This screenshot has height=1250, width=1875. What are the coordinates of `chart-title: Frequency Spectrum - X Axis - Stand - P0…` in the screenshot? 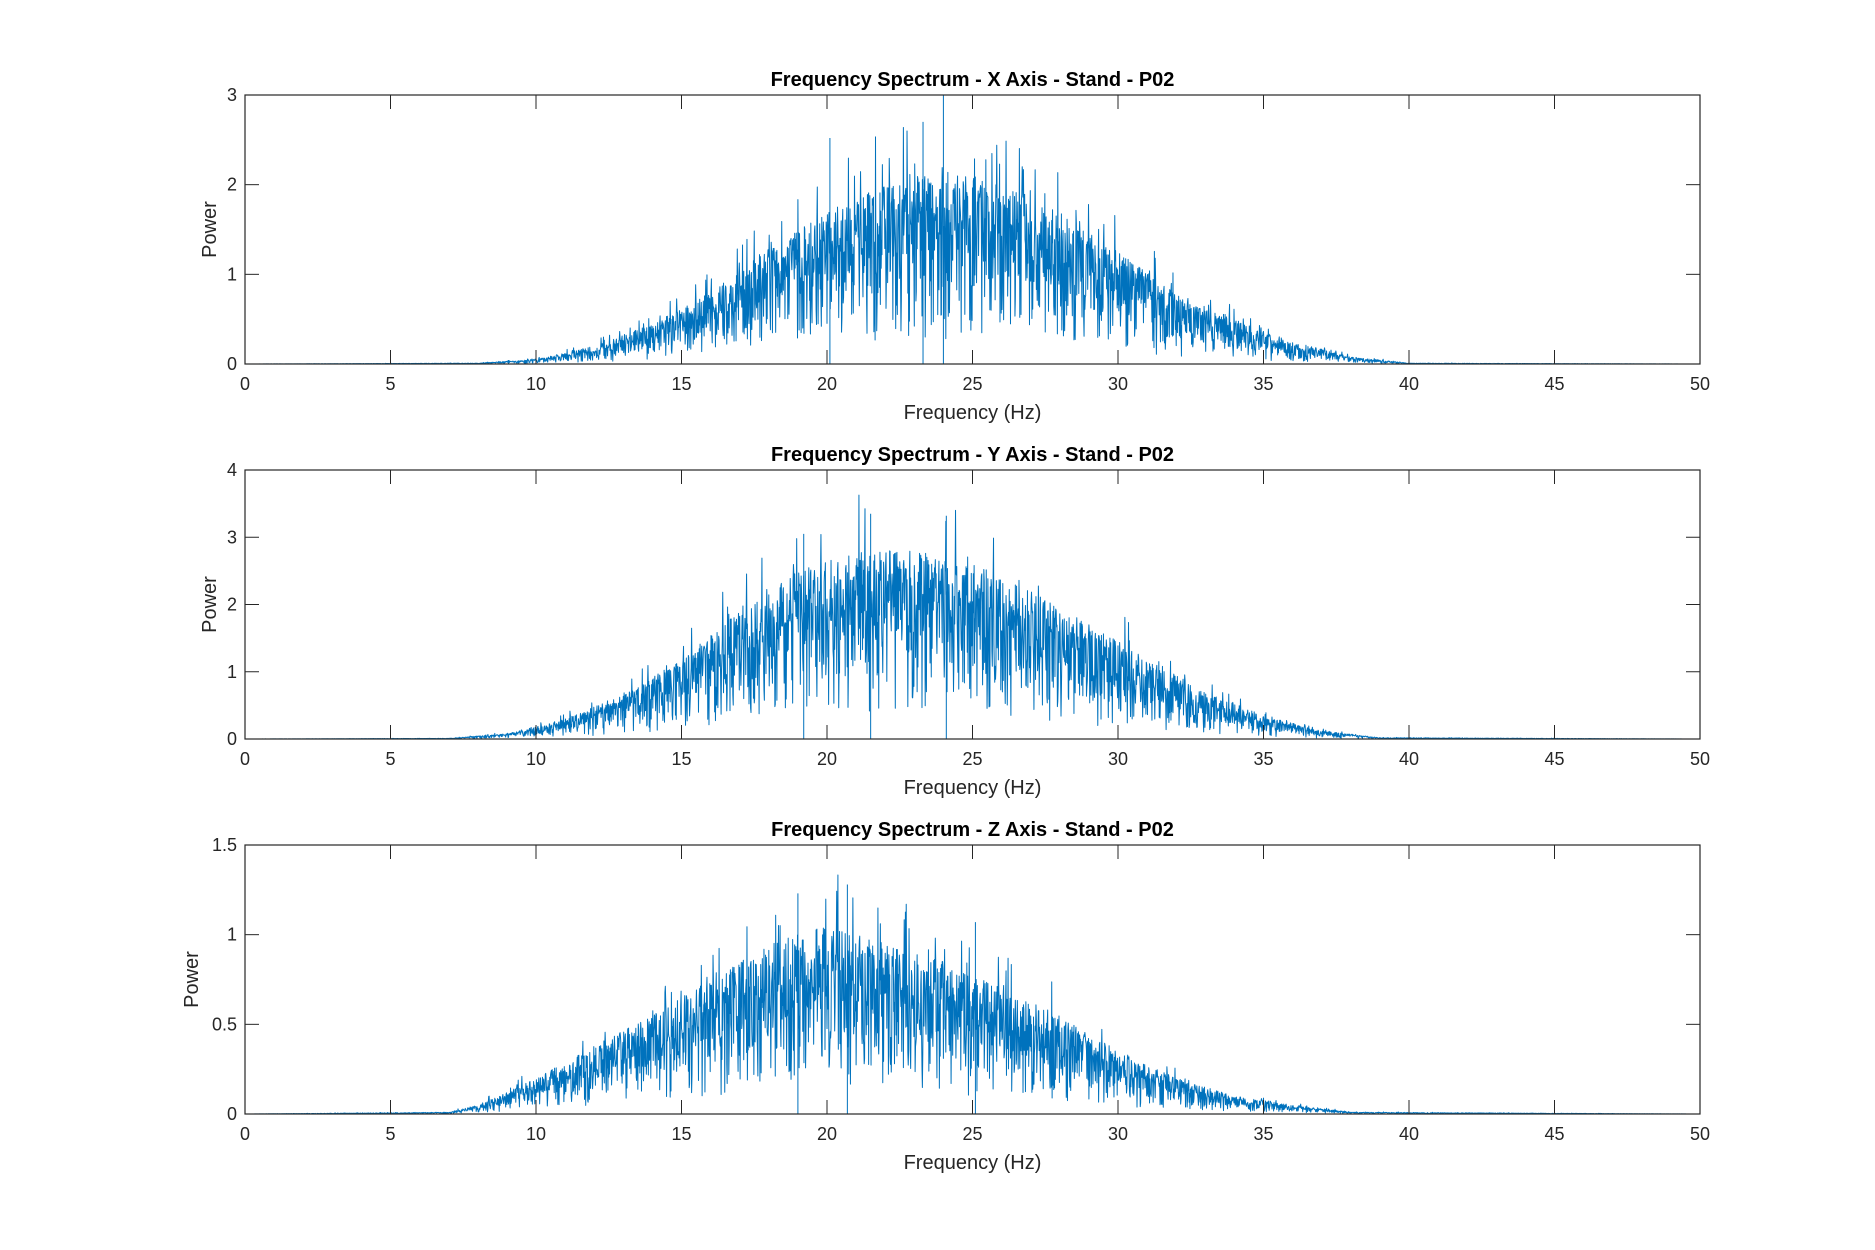 It's located at (973, 80).